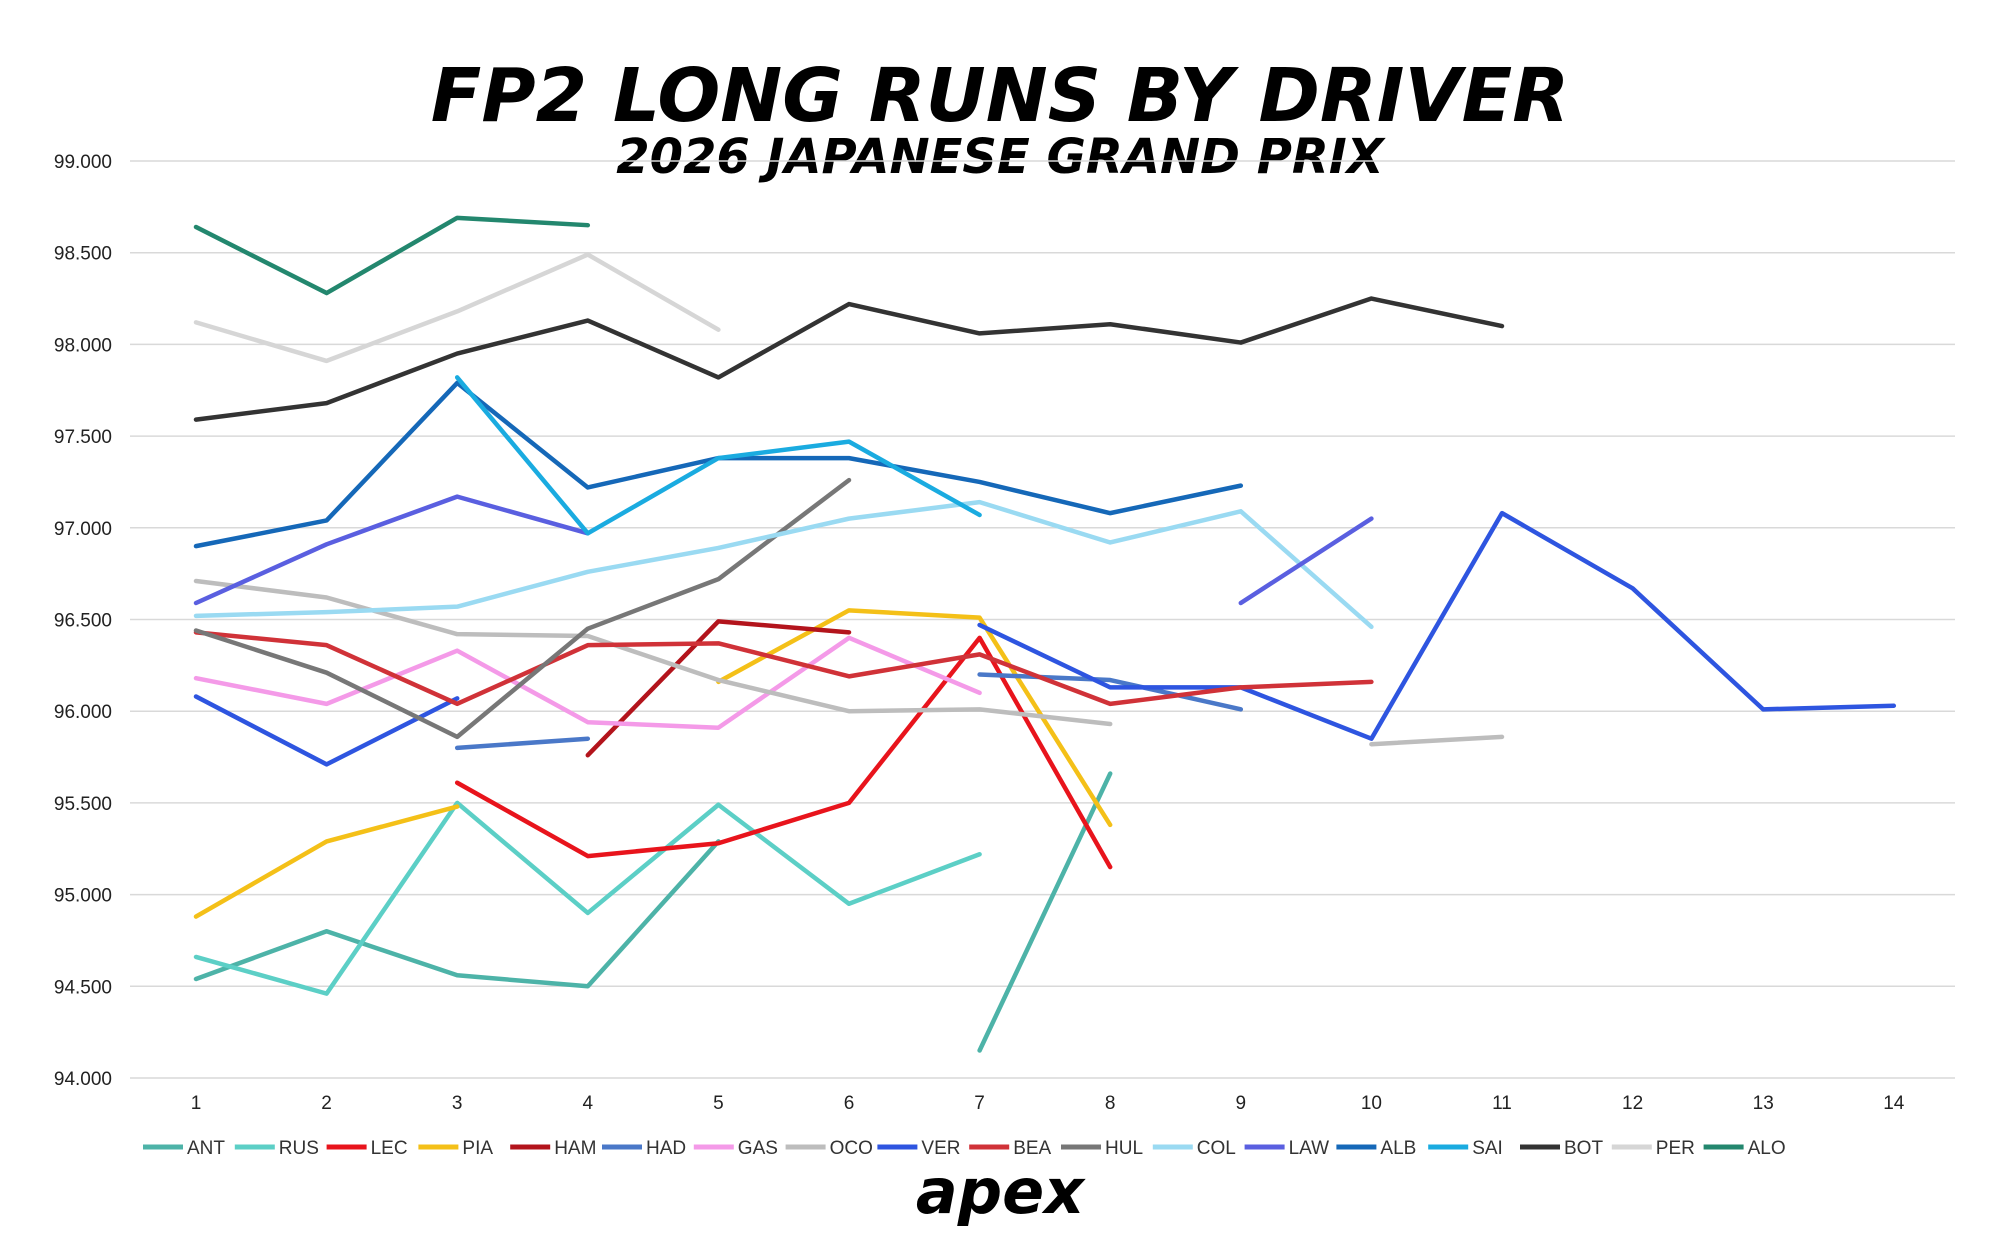 The width and height of the screenshot is (2000, 1250). What do you see at coordinates (1124, 1148) in the screenshot?
I see `legend-label-hul: HUL` at bounding box center [1124, 1148].